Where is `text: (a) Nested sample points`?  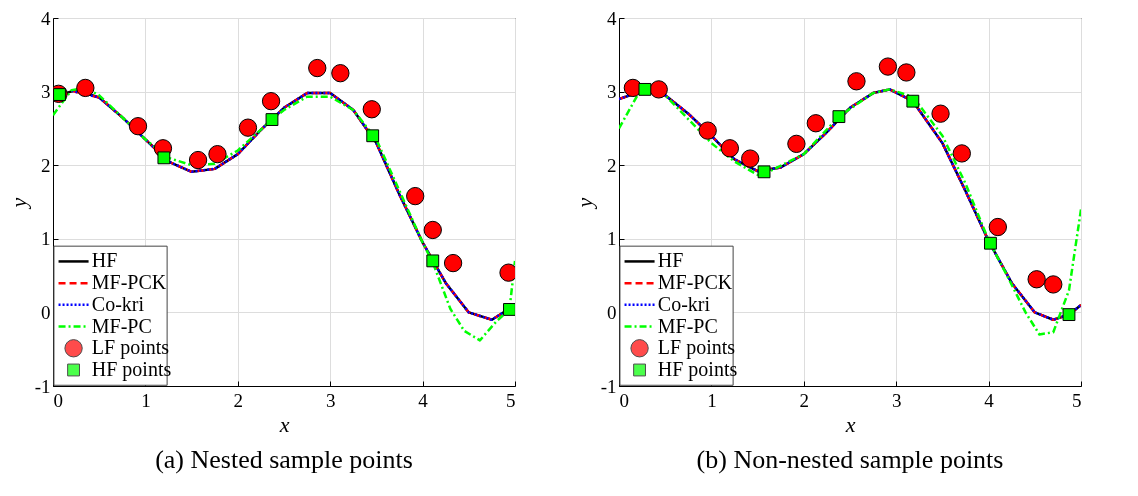
text: (a) Nested sample points is located at coordinates (284, 459).